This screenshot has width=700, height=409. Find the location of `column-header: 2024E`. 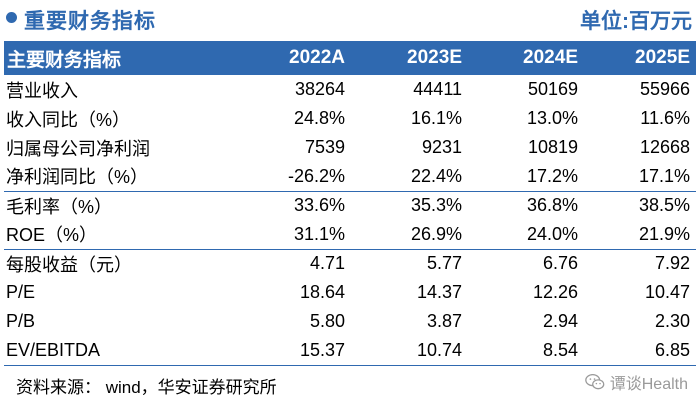

column-header: 2024E is located at coordinates (550, 57).